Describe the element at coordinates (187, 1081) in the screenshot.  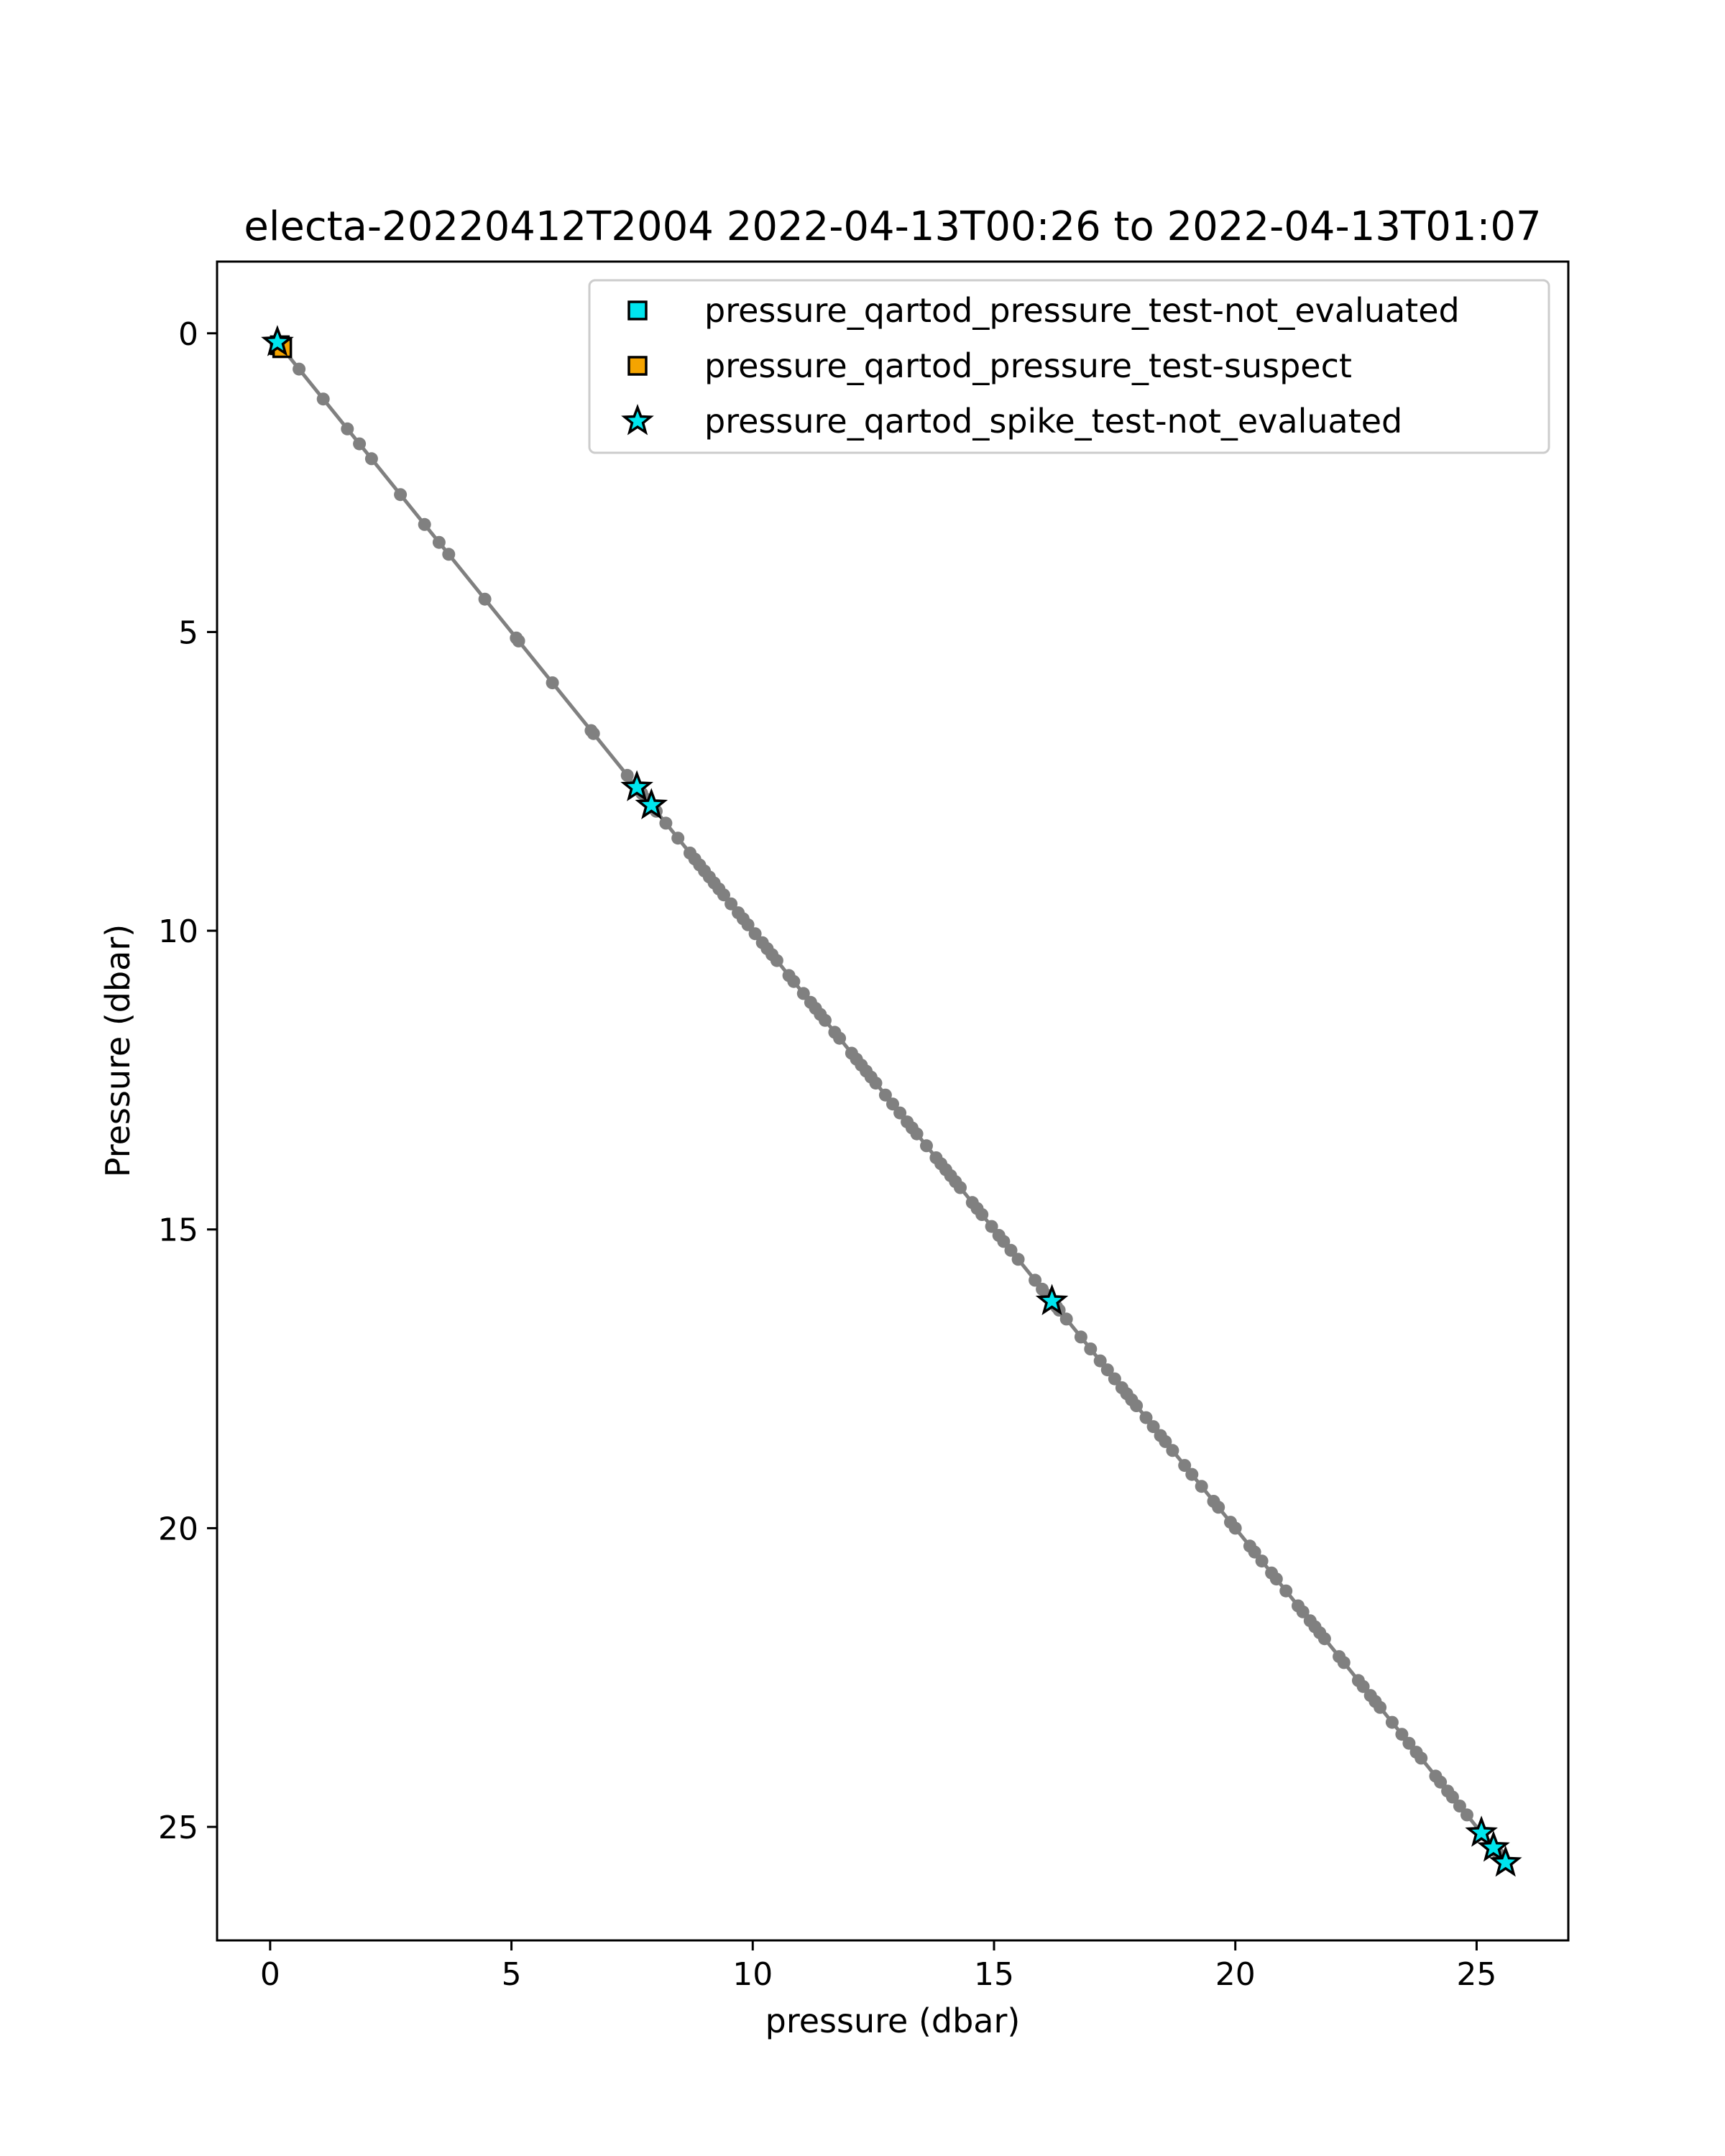
I see `y-axis-ticks: 0 5 10 15 20 25` at that location.